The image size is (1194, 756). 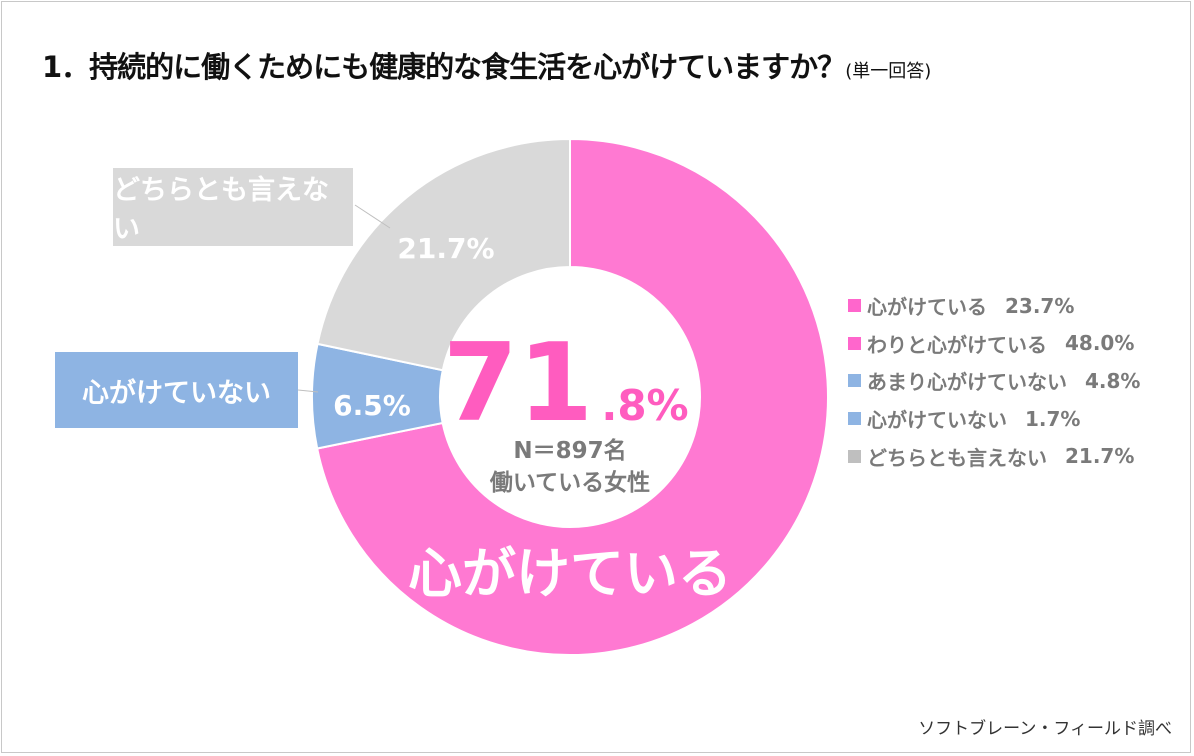 I want to click on legend-value: 21.7%, so click(x=1100, y=456).